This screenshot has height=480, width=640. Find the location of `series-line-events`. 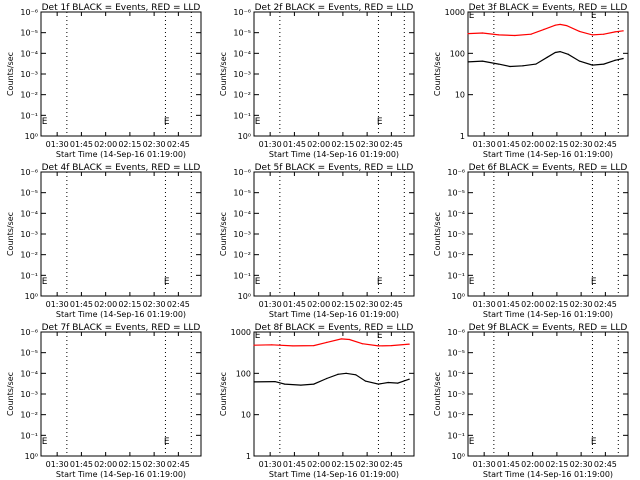

series-line-events is located at coordinates (545, 59).